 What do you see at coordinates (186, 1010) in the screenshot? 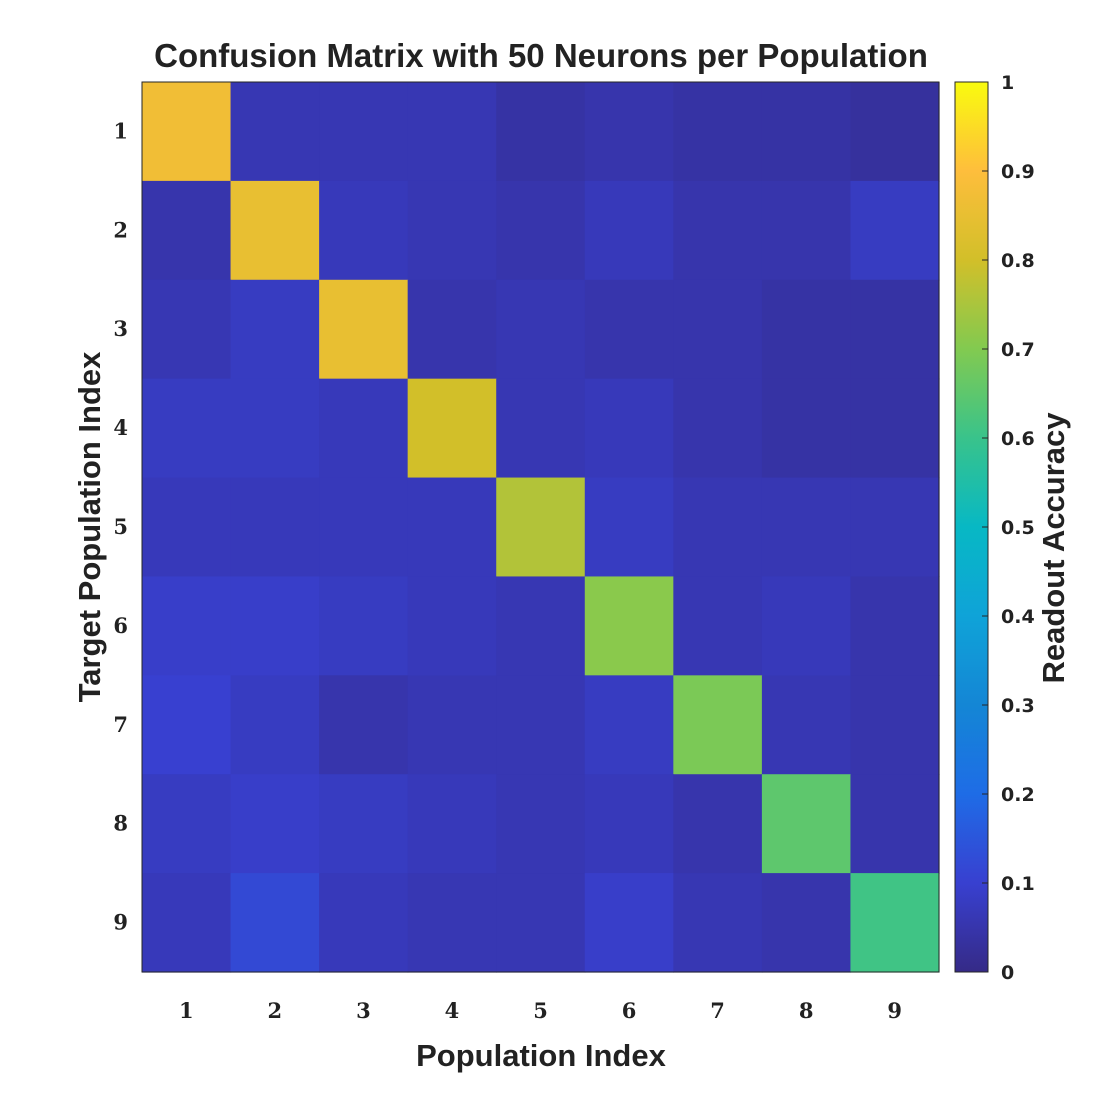
I see `x-tick-label: 1` at bounding box center [186, 1010].